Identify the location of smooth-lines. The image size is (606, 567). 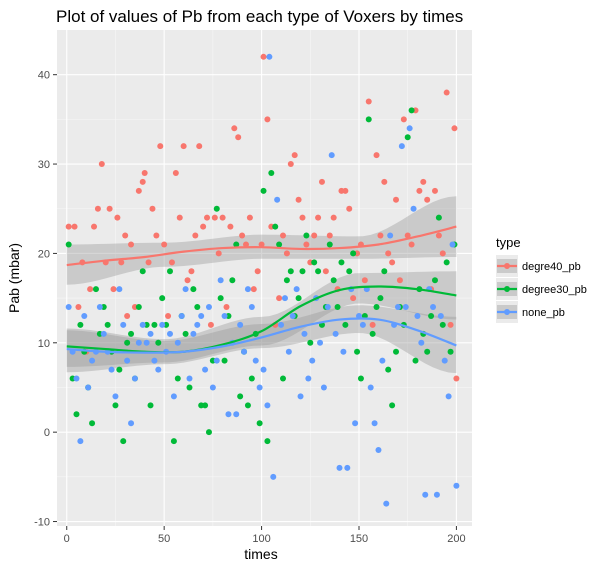
(261, 289).